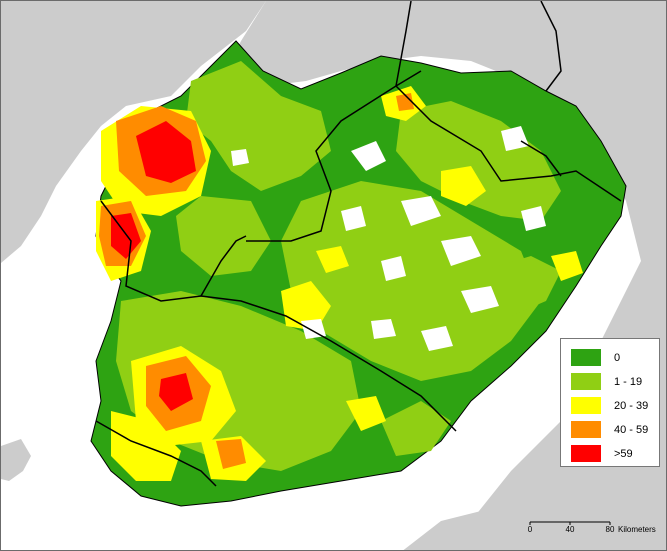 The width and height of the screenshot is (667, 551). I want to click on scale-tick-label: 40, so click(570, 529).